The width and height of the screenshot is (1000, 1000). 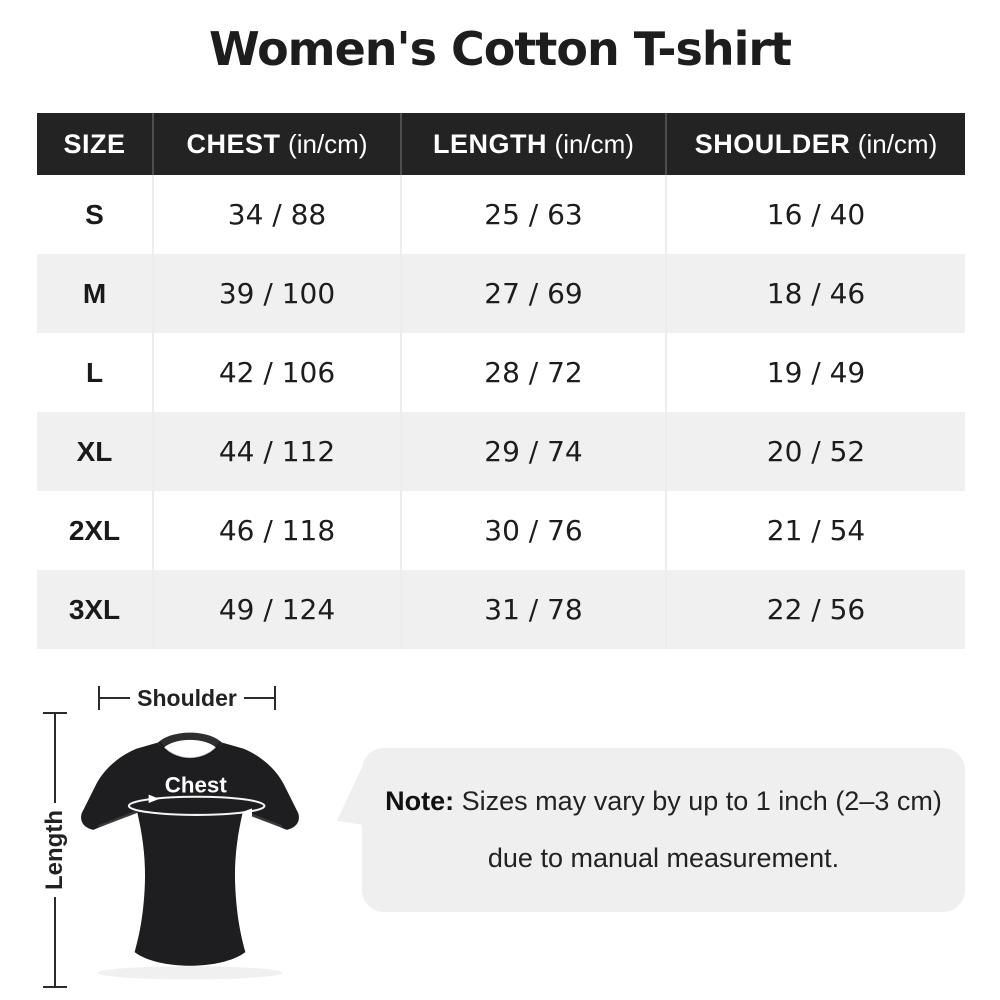 I want to click on chest-cell: 34 / 88, so click(x=276, y=214).